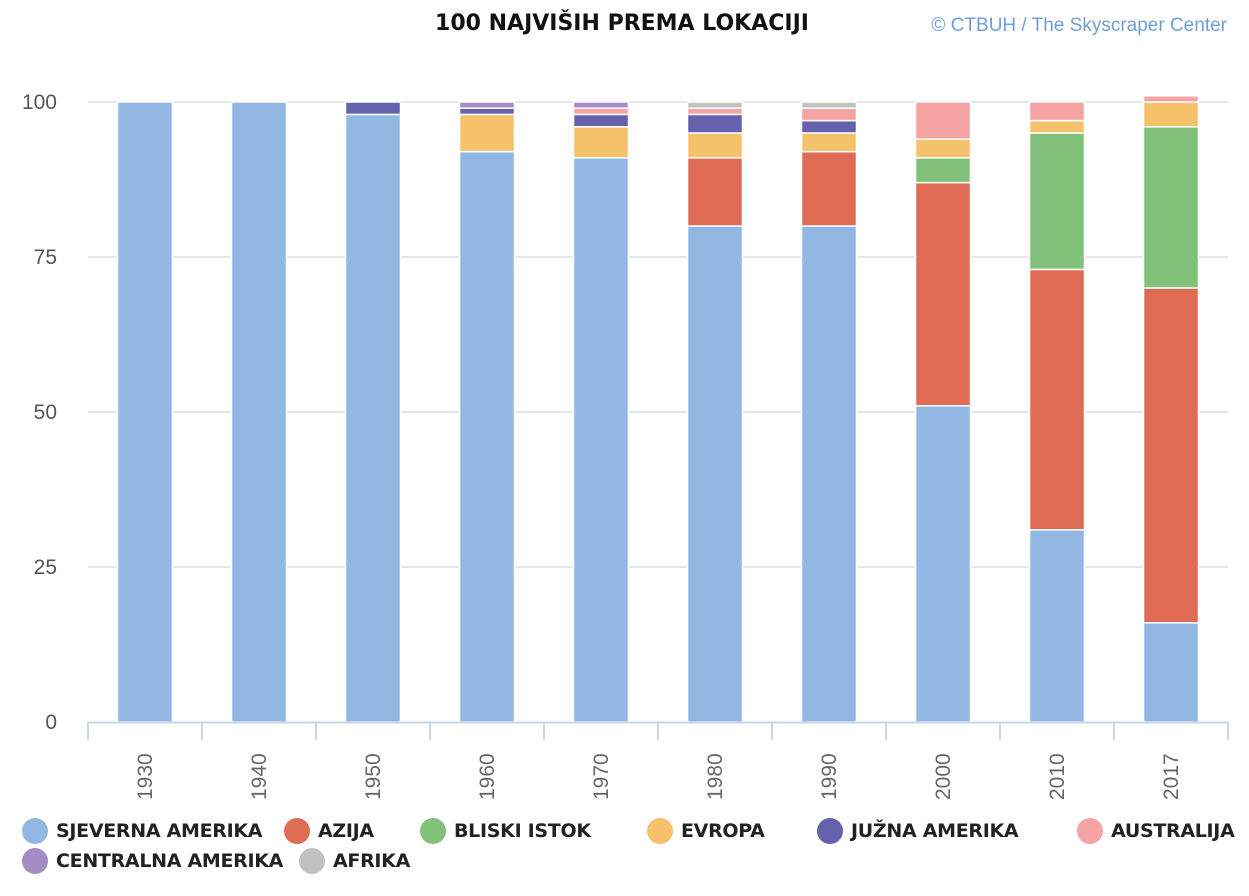  Describe the element at coordinates (601, 111) in the screenshot. I see `bar-segment-1970-s5` at that location.